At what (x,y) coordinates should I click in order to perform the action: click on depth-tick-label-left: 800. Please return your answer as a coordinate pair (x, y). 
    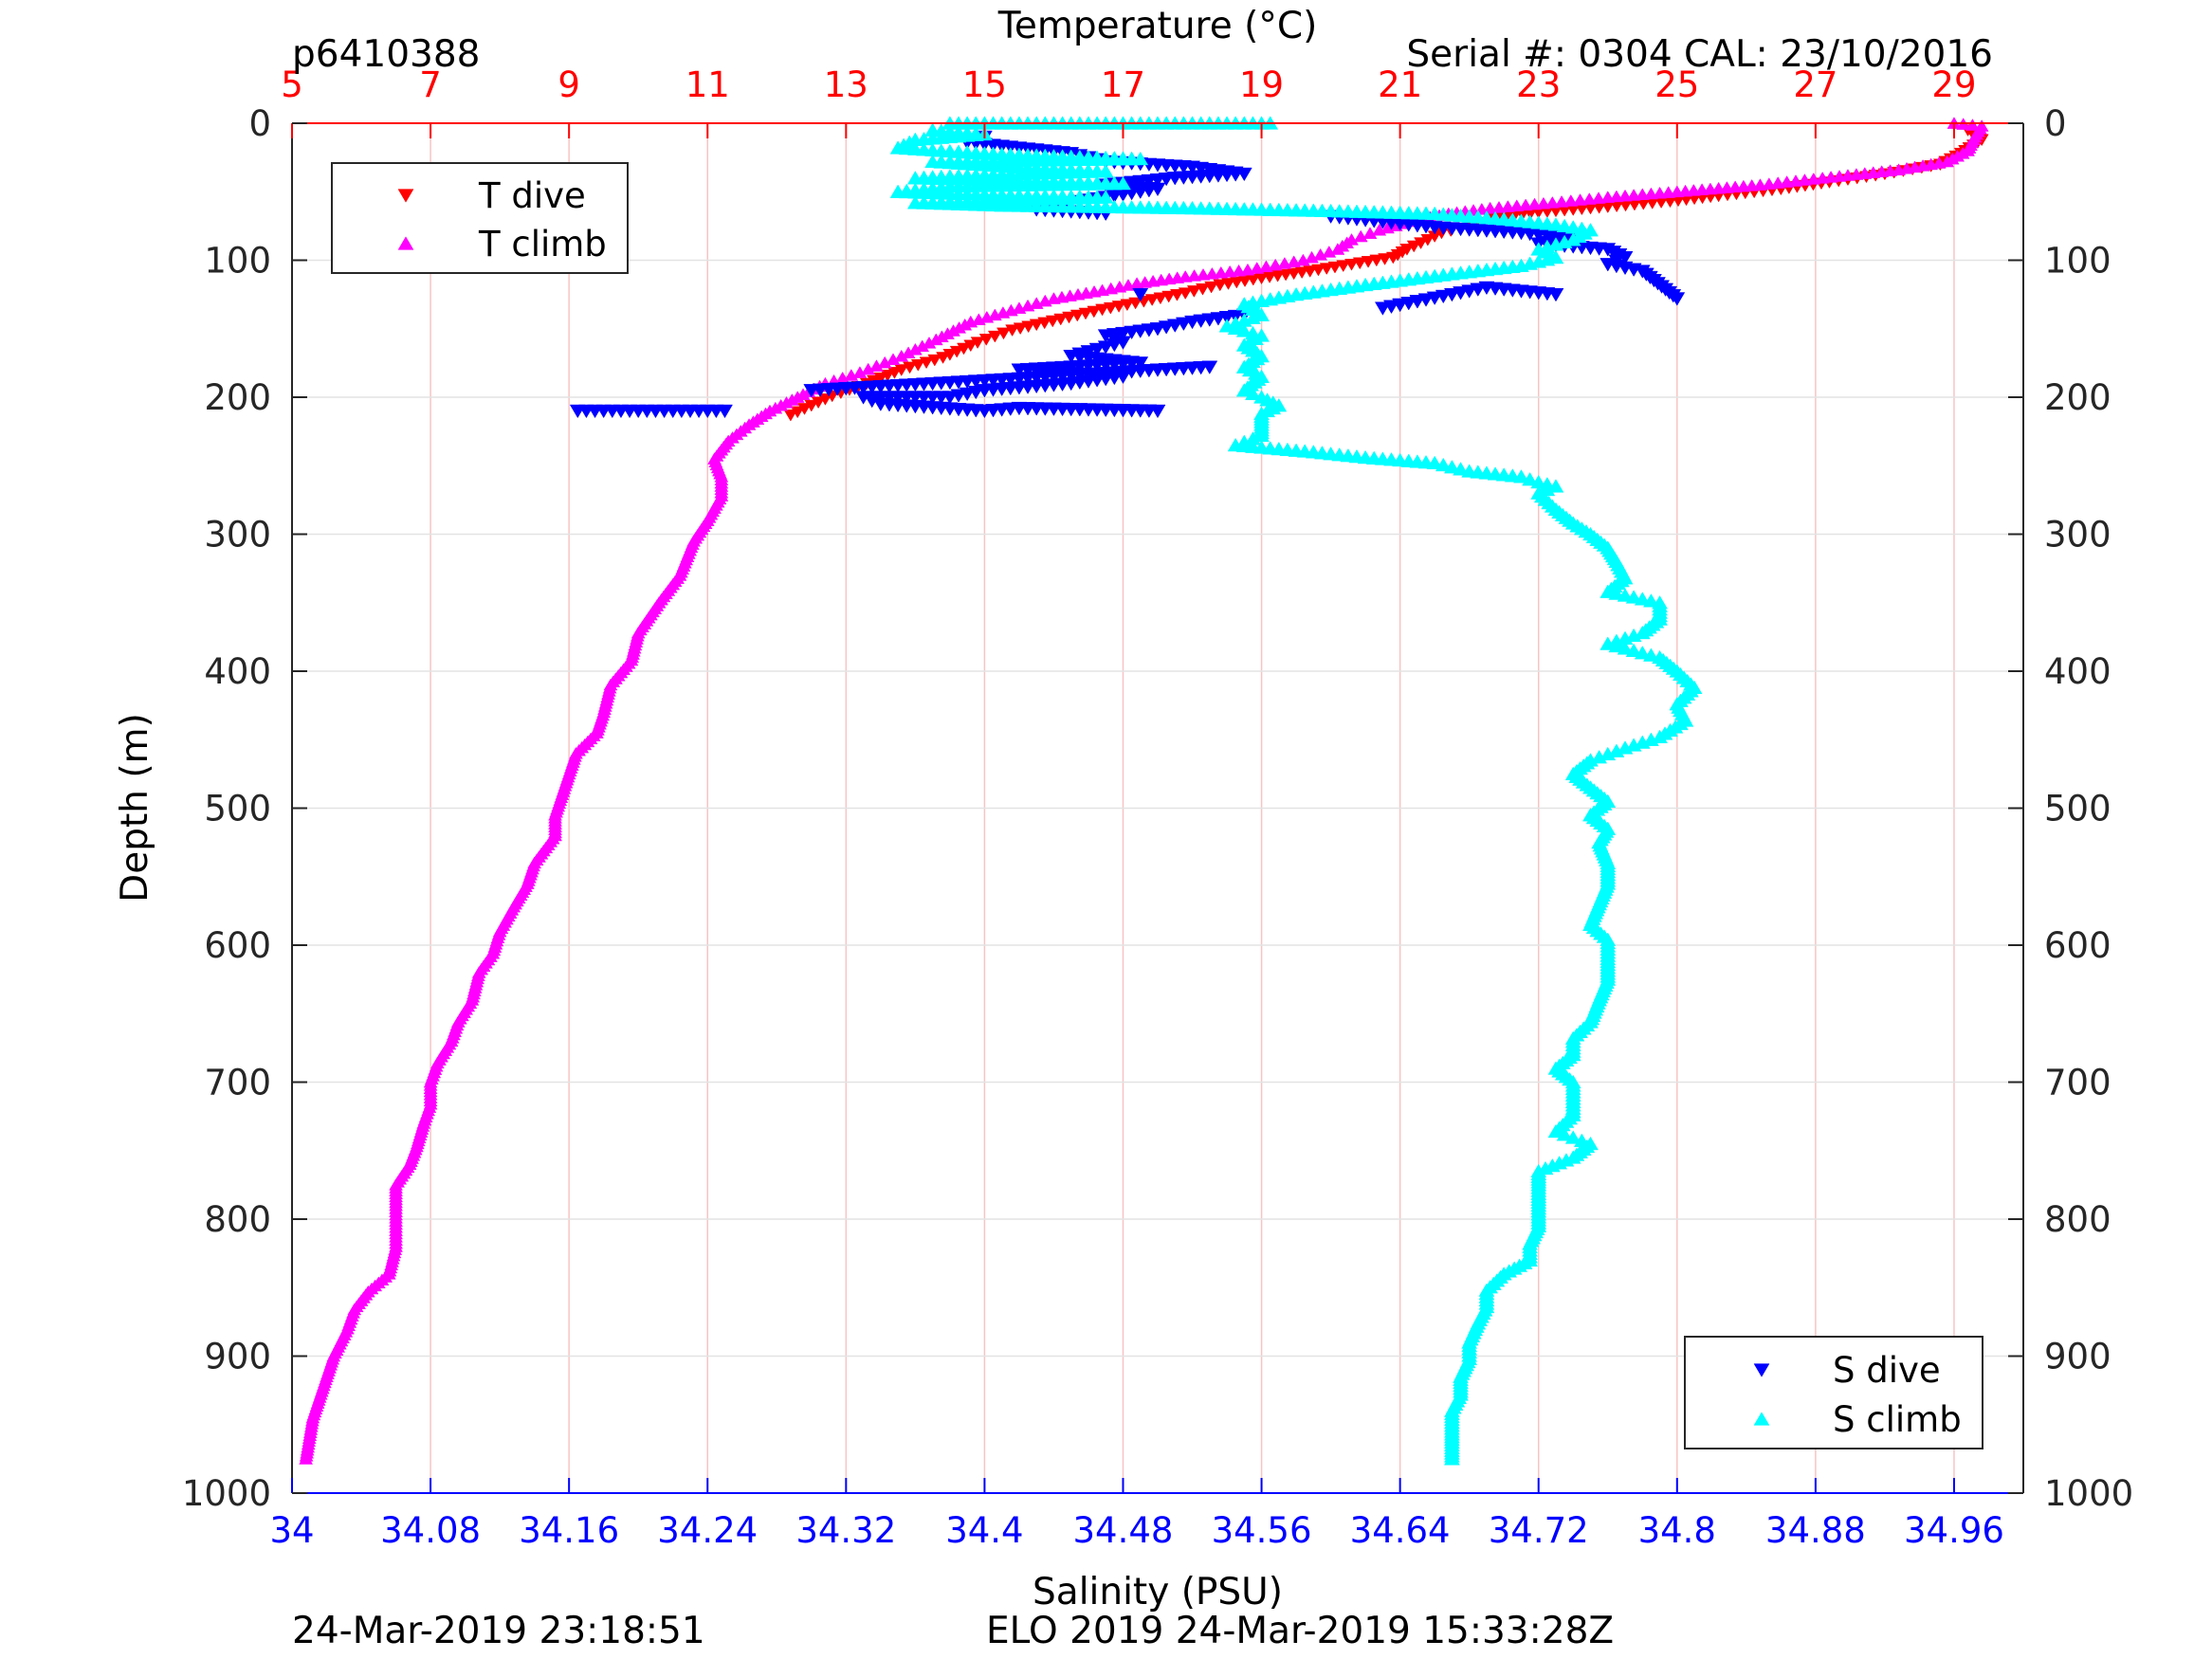
    Looking at the image, I should click on (237, 1219).